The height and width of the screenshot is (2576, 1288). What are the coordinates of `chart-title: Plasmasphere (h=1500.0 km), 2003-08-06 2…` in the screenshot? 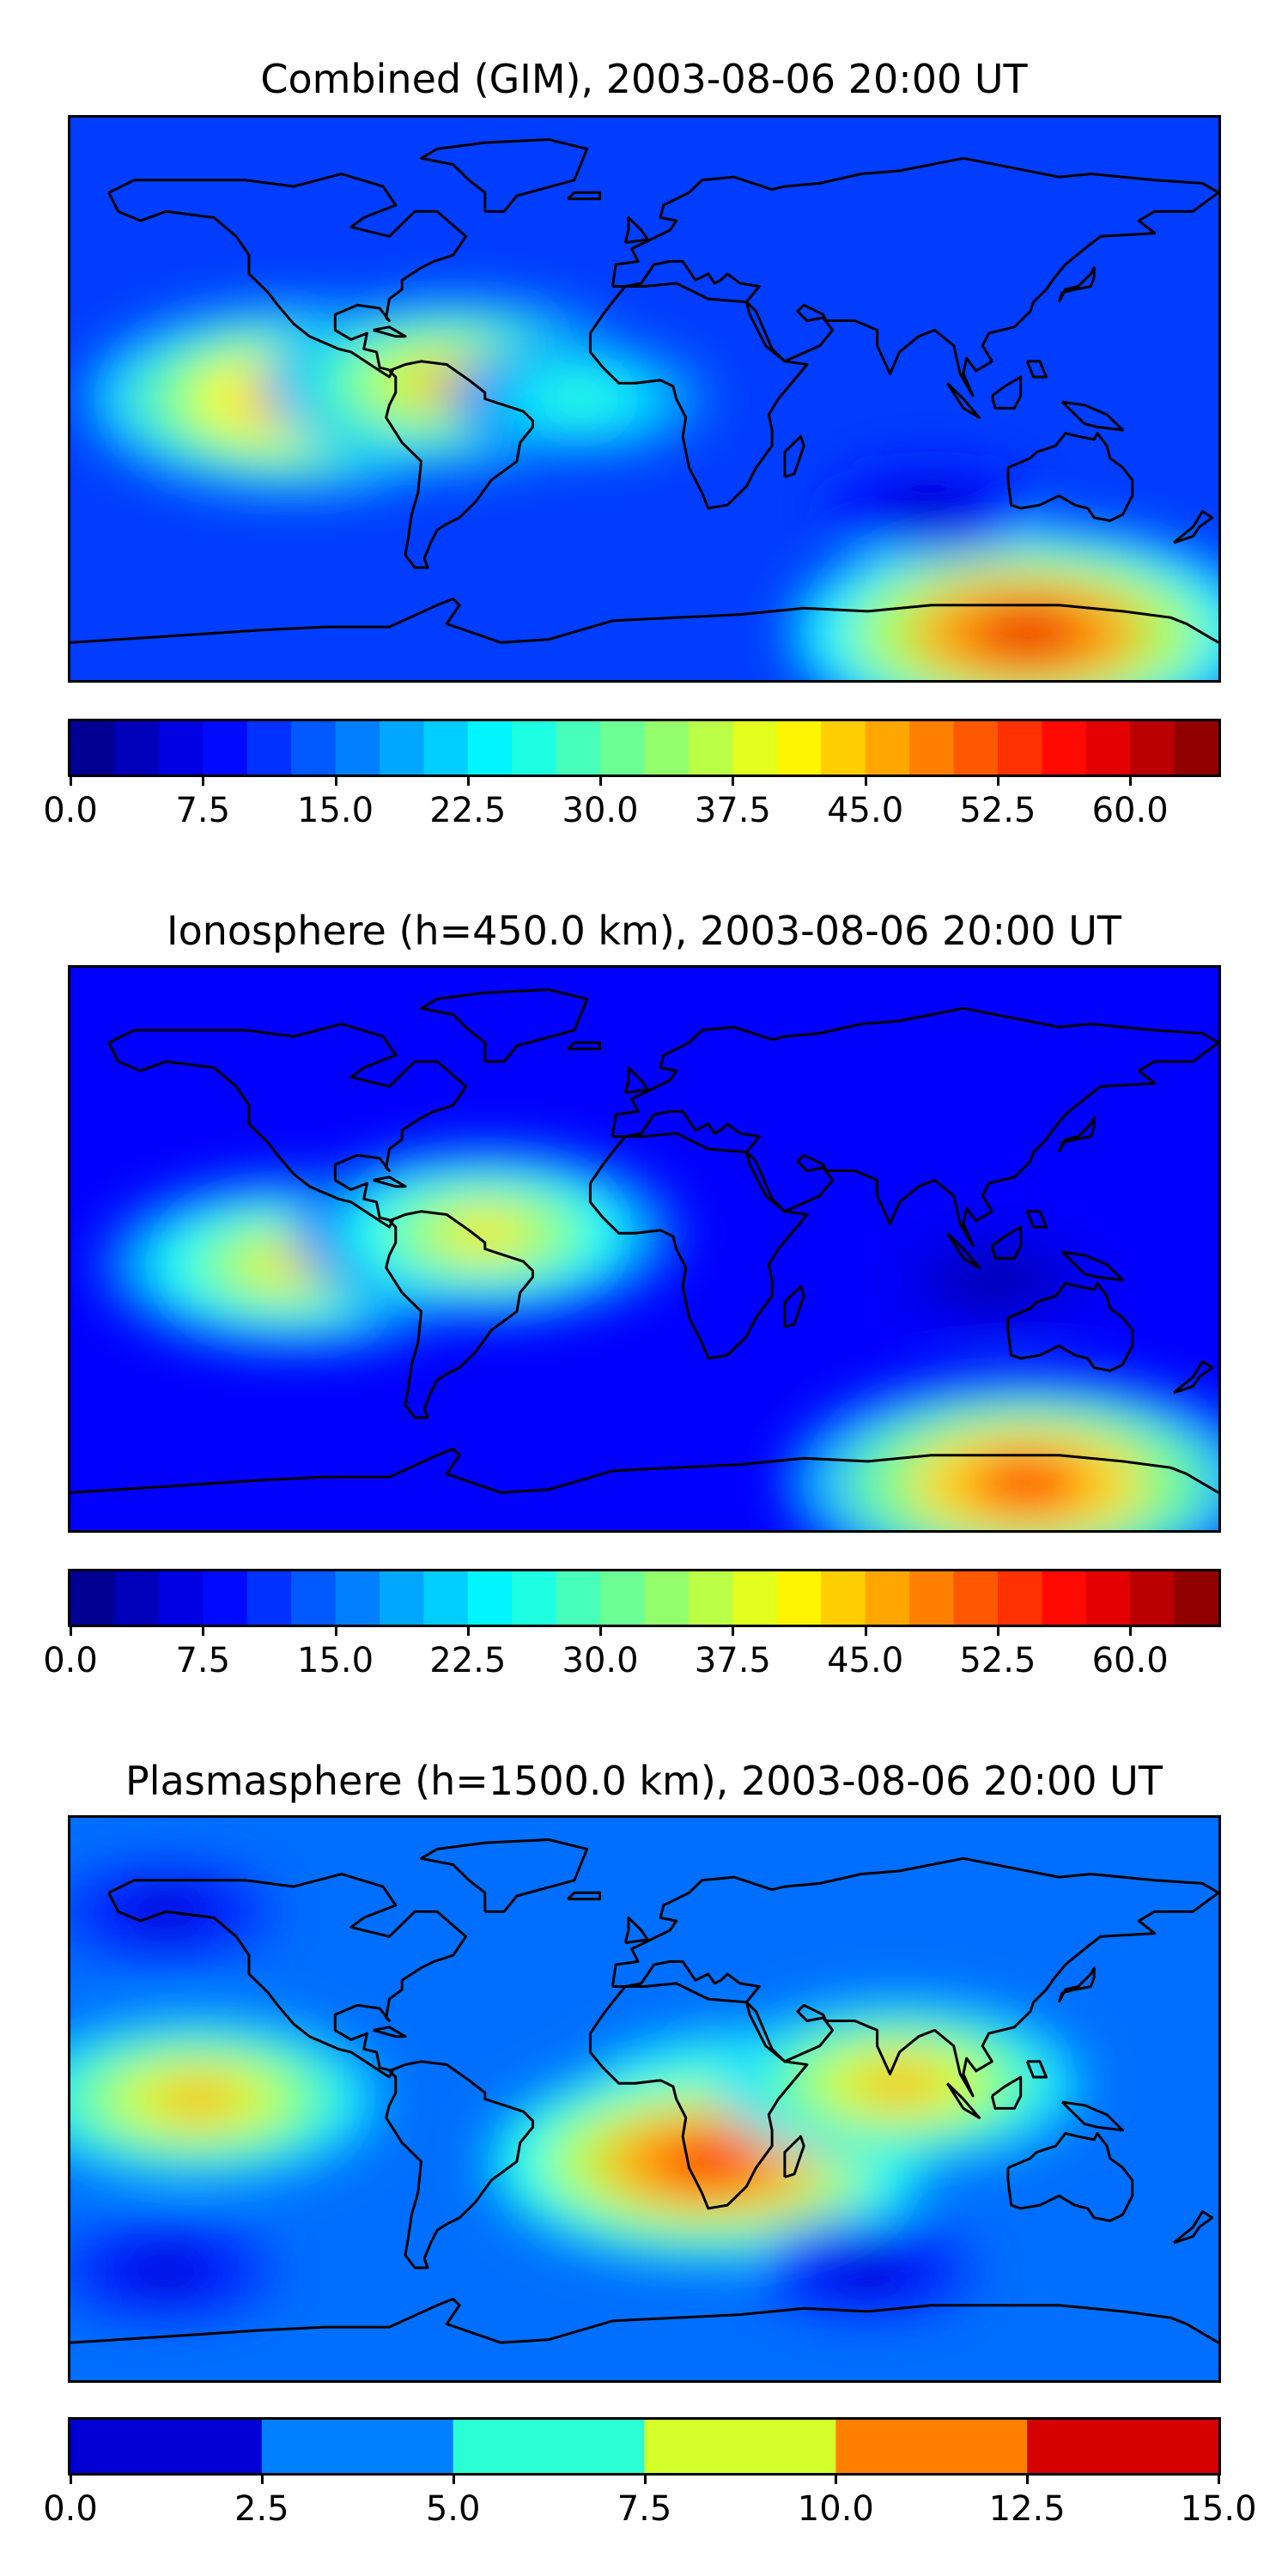 It's located at (644, 1781).